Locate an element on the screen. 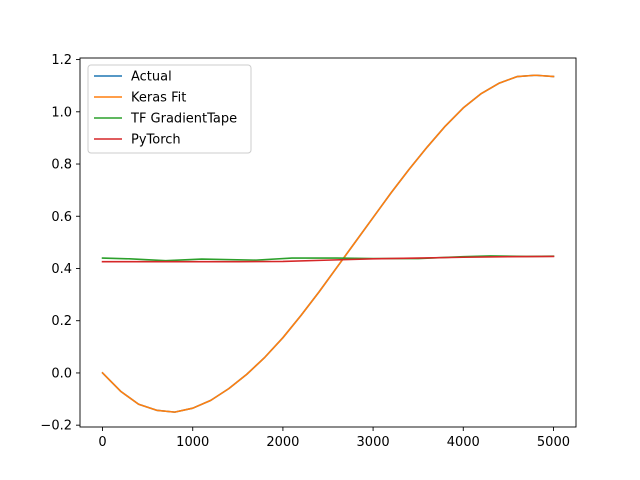 The image size is (640, 480). y-tick-label: 0.2 is located at coordinates (61, 321).